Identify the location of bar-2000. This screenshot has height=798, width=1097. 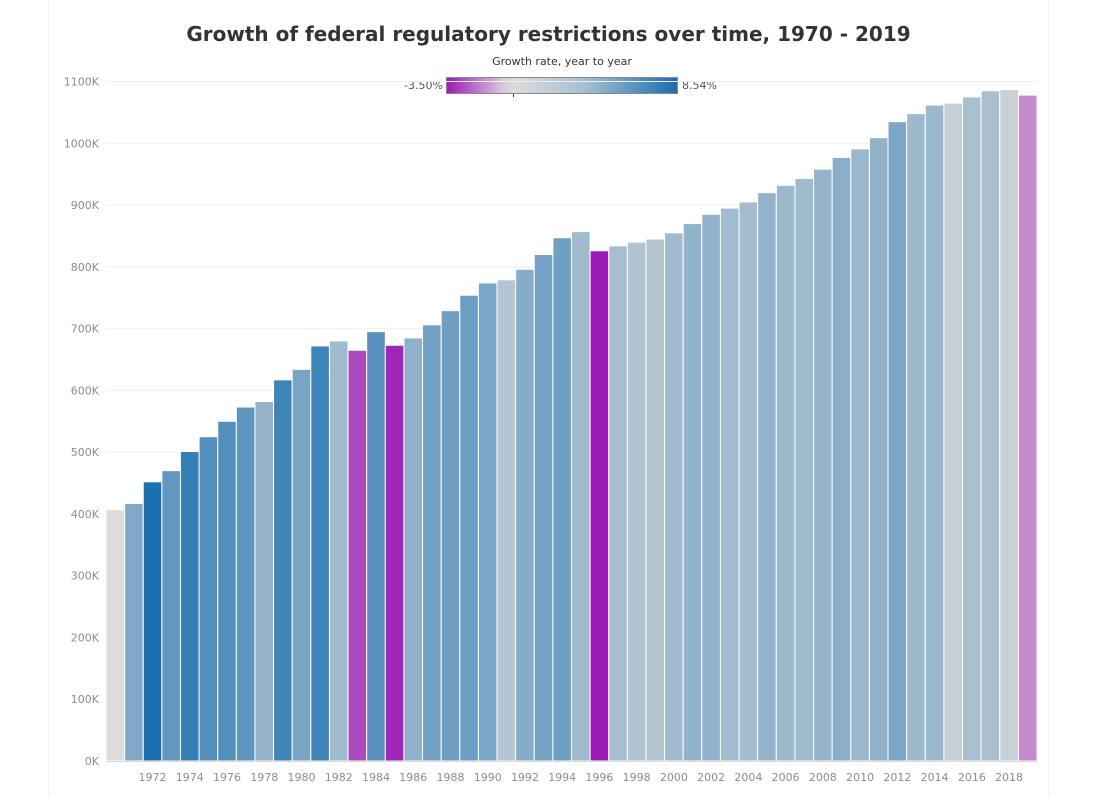
(674, 497).